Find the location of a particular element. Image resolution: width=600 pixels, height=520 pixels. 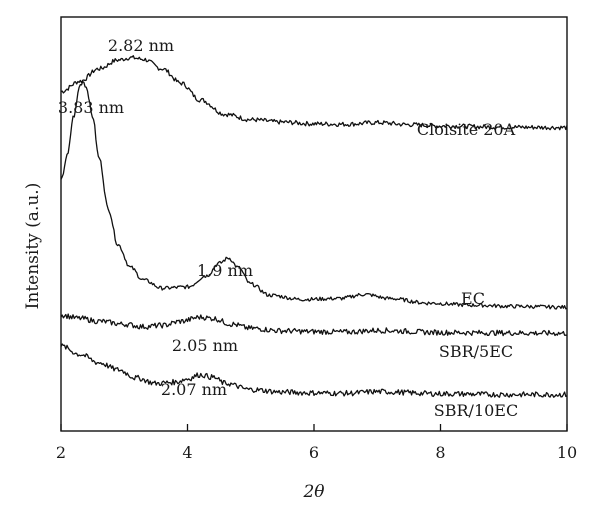

trace-cloisite-20a is located at coordinates (314, 93).